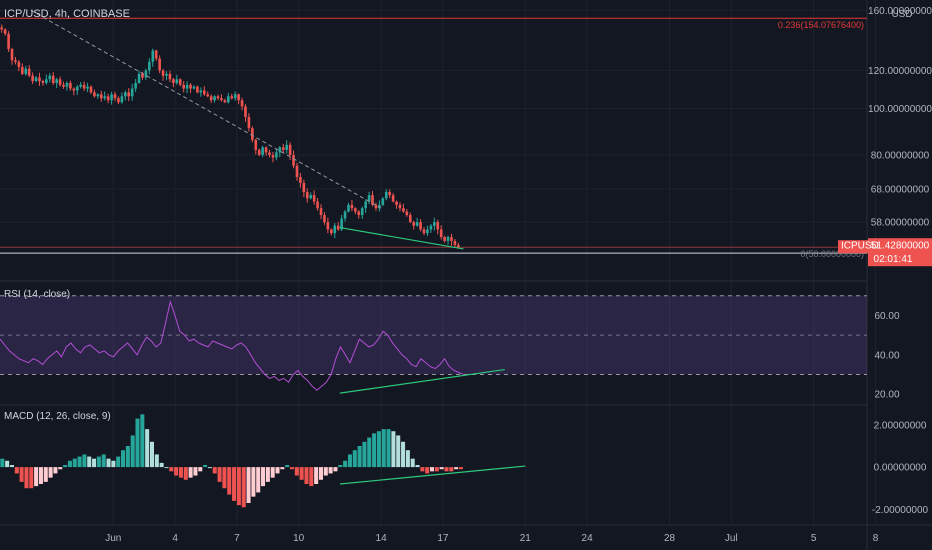 This screenshot has height=550, width=932. I want to click on time-tick-label: Jun, so click(113, 538).